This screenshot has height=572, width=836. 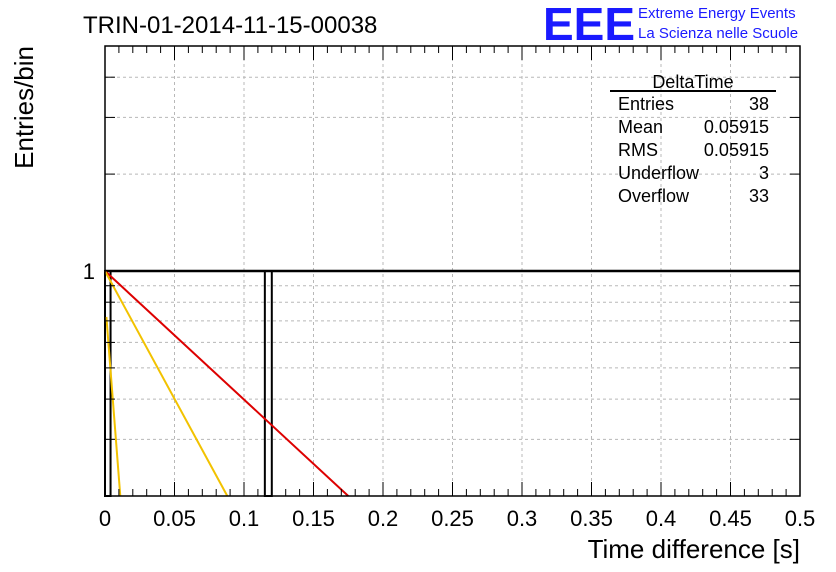 I want to click on y-axis-title: Entries/bin, so click(x=24, y=107).